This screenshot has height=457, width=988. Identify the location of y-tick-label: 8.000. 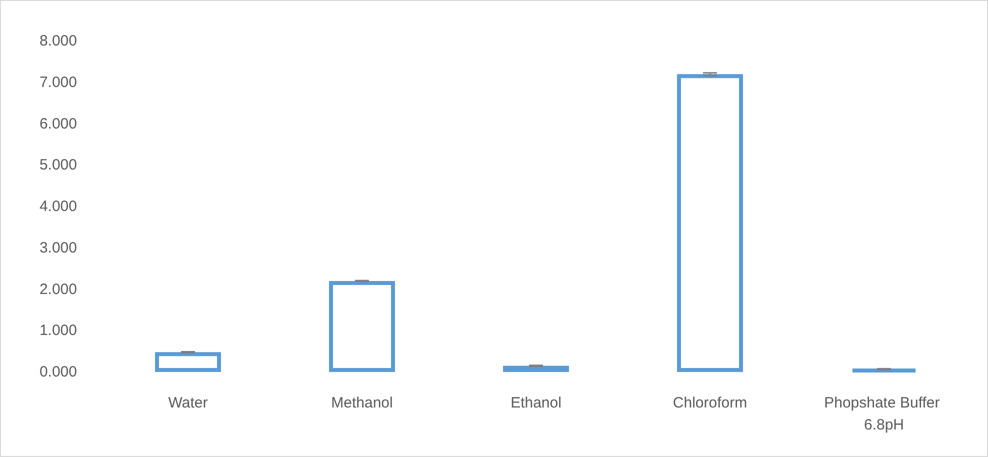
(58, 41).